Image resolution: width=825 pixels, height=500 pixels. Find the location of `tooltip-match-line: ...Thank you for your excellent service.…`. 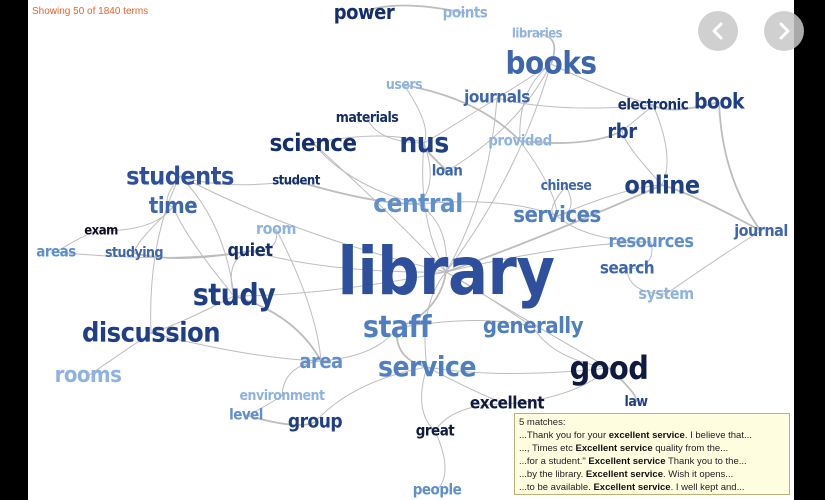

tooltip-match-line: ...Thank you for your excellent service.… is located at coordinates (652, 435).